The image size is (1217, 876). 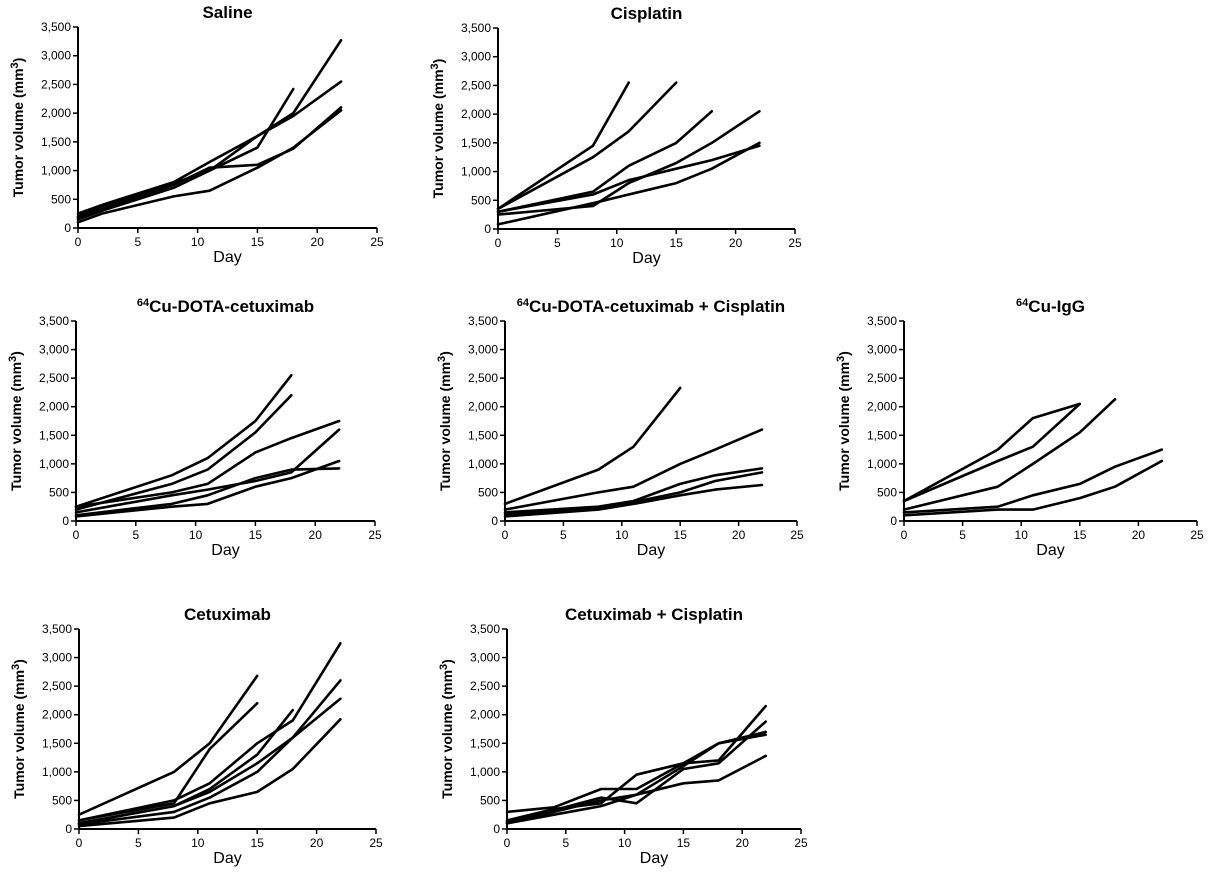 I want to click on panel-title: 64Cu-IgG, so click(x=1050, y=306).